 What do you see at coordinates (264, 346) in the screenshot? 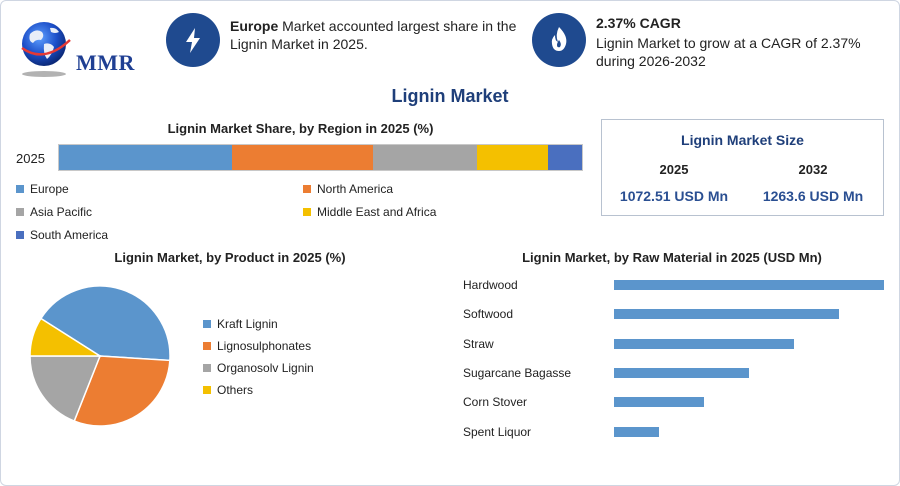
I see `legend-label: Lignosulphonates` at bounding box center [264, 346].